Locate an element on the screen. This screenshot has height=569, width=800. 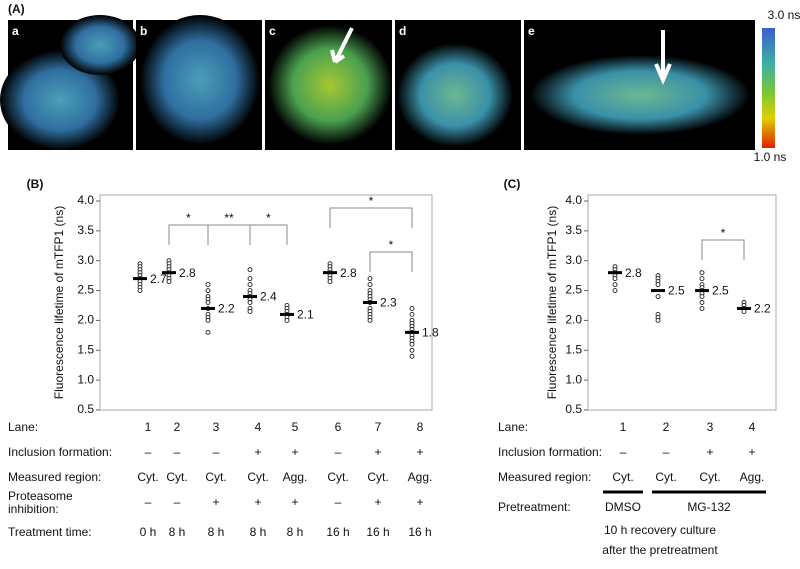
image-label: d is located at coordinates (402, 31).